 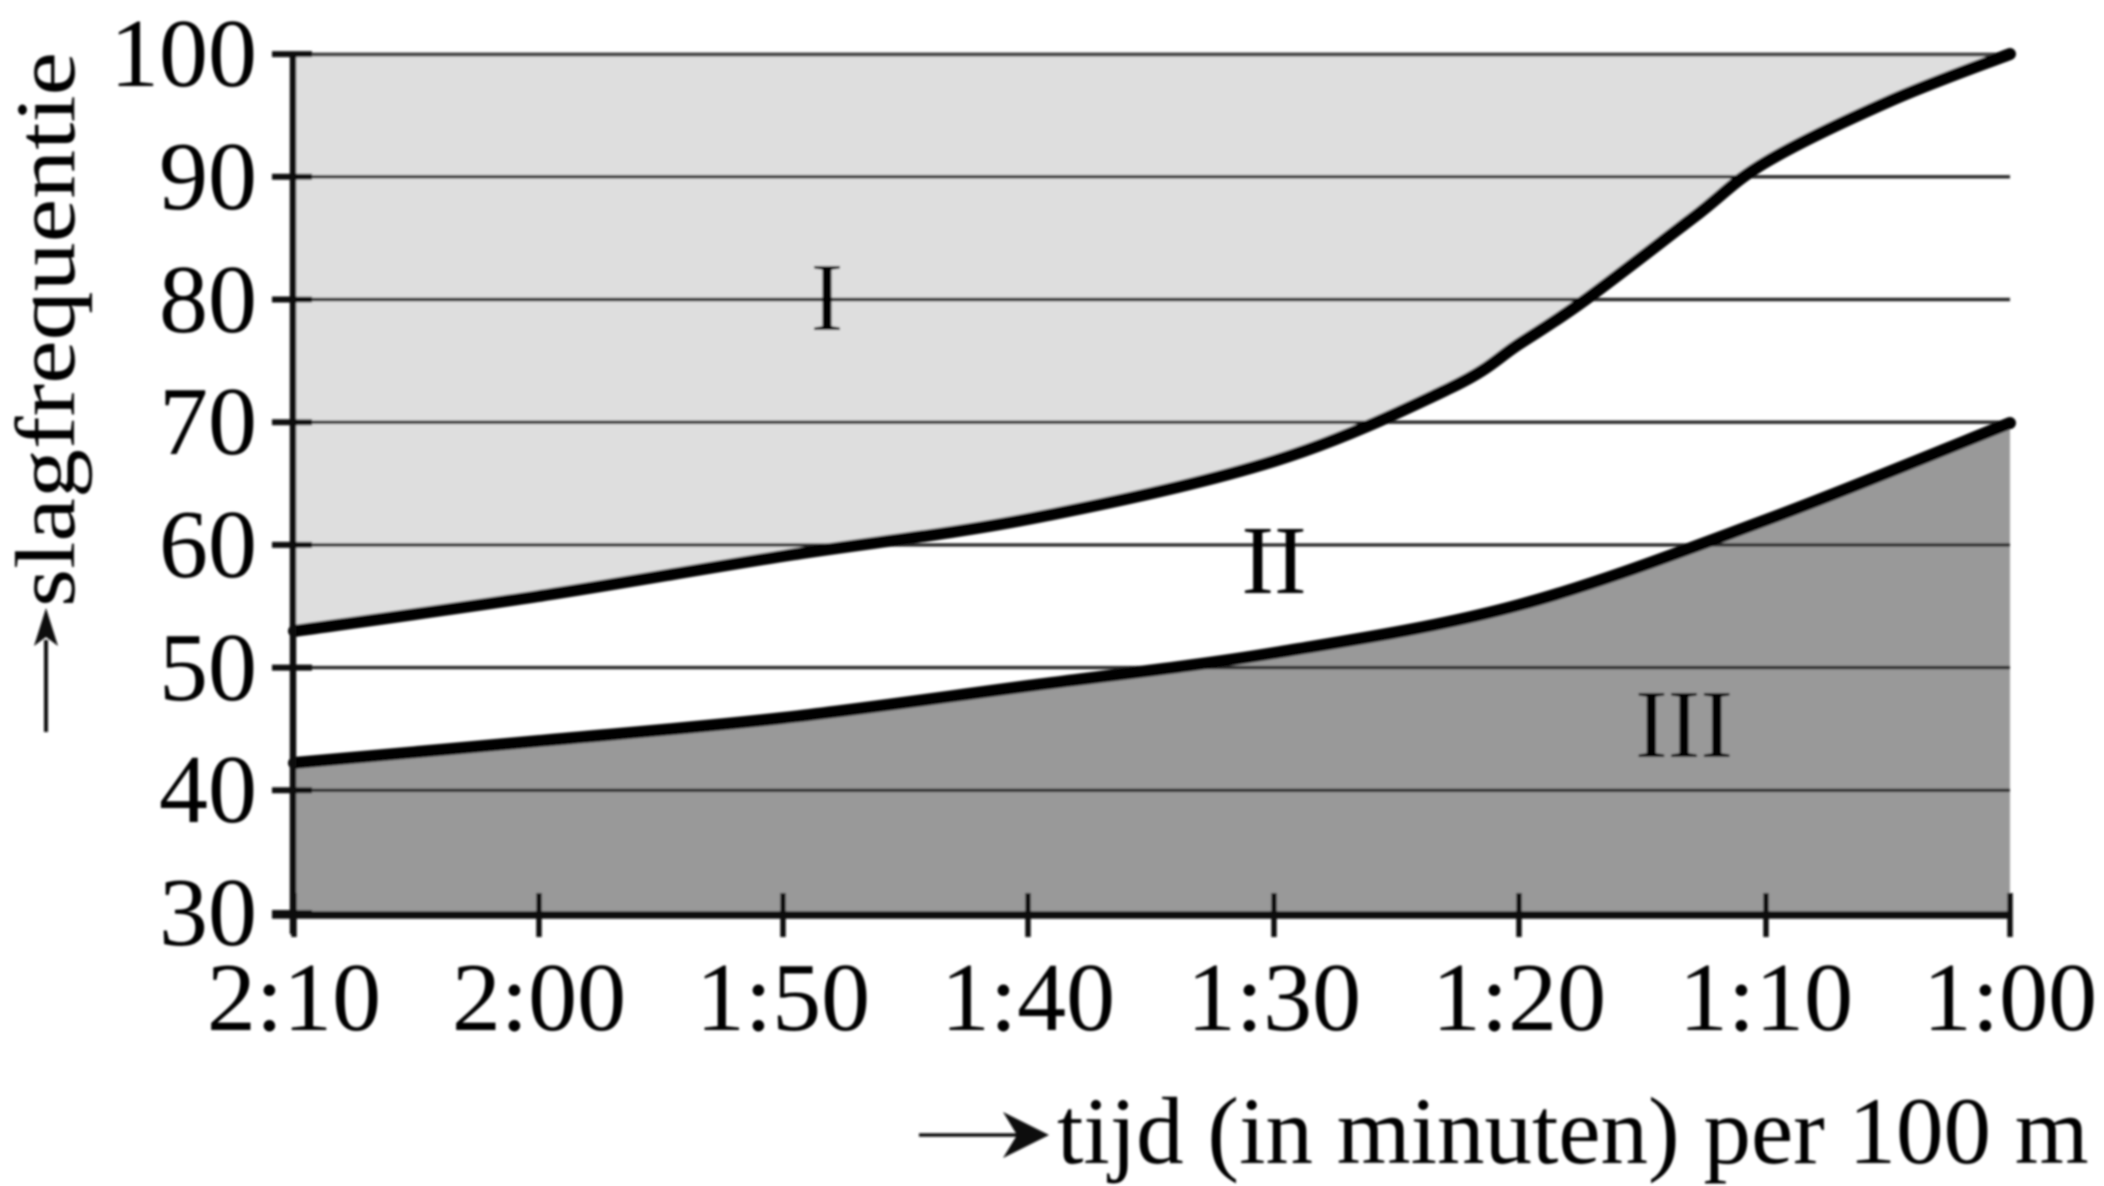 I want to click on svg-text: 60, so click(x=208, y=545).